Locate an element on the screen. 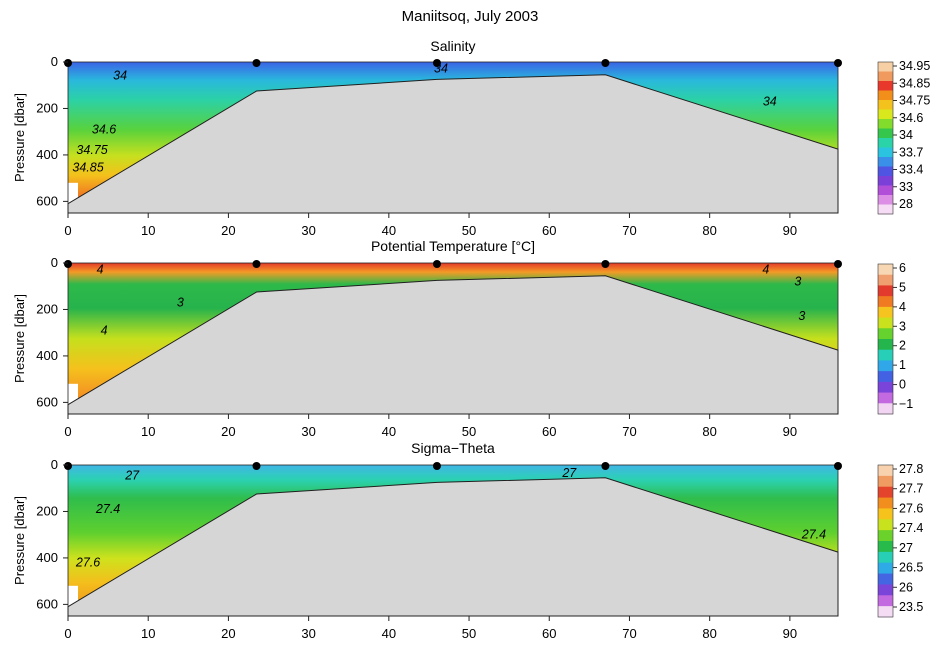 This screenshot has height=648, width=940. colorbar-label: 1 is located at coordinates (902, 365).